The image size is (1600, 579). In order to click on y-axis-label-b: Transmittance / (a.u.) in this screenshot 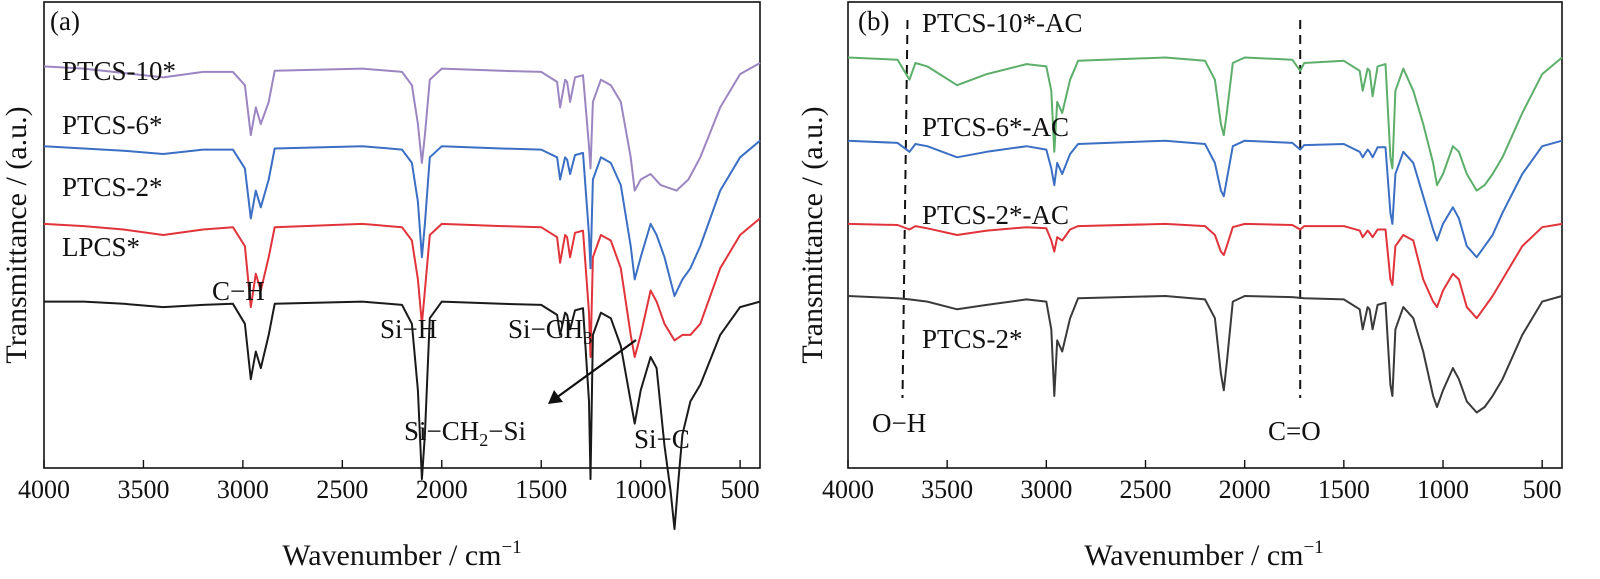, I will do `click(812, 234)`.